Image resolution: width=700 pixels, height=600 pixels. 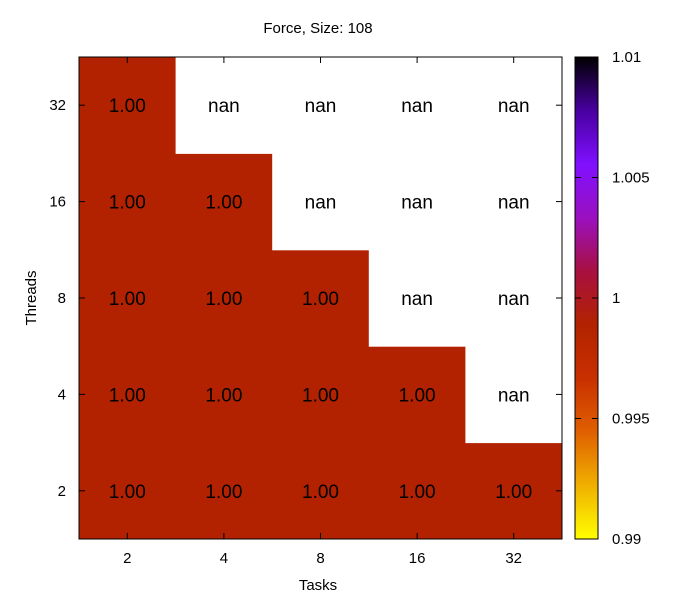 What do you see at coordinates (57, 202) in the screenshot?
I see `y-tick-label: 16` at bounding box center [57, 202].